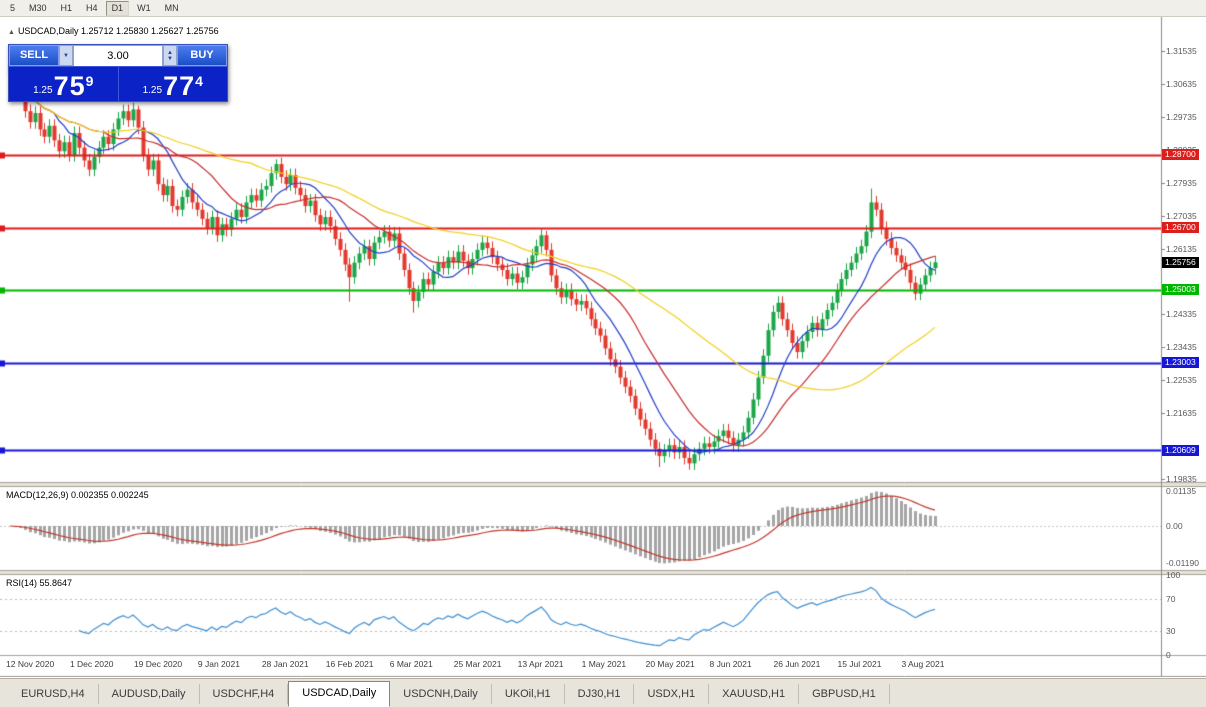  I want to click on date-label: 3 Aug 2021, so click(923, 664).